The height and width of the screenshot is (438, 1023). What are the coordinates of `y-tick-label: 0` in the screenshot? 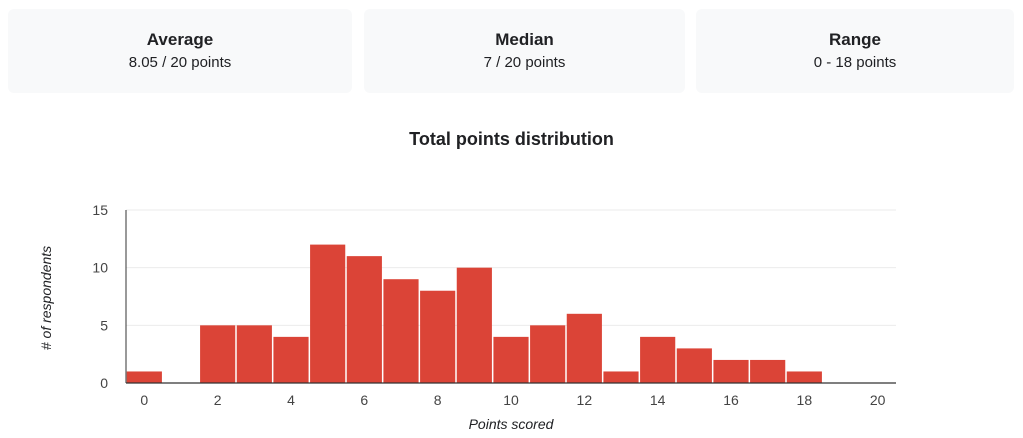 It's located at (104, 383).